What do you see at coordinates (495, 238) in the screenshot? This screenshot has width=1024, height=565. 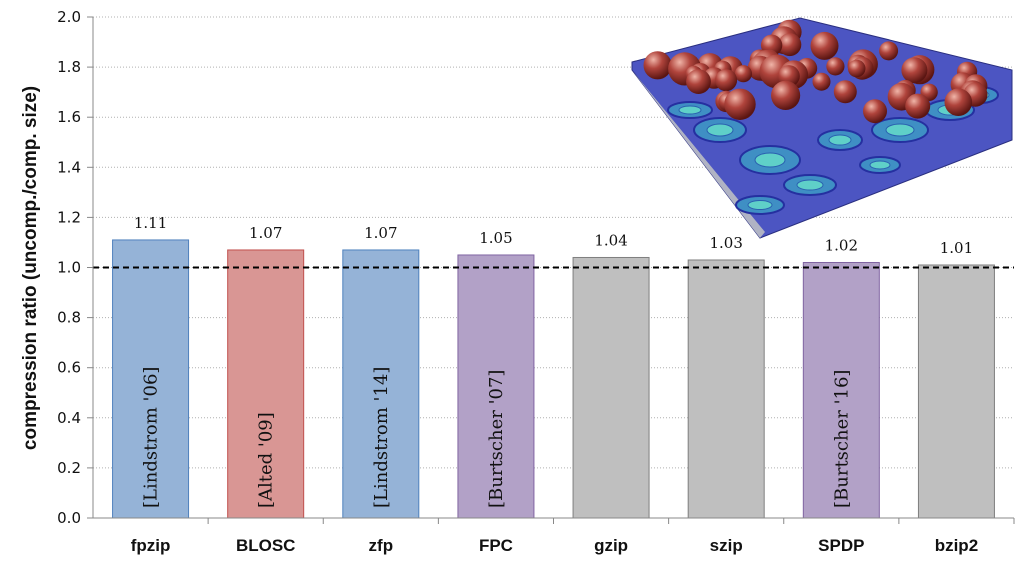 I see `data-label: 1.05` at bounding box center [495, 238].